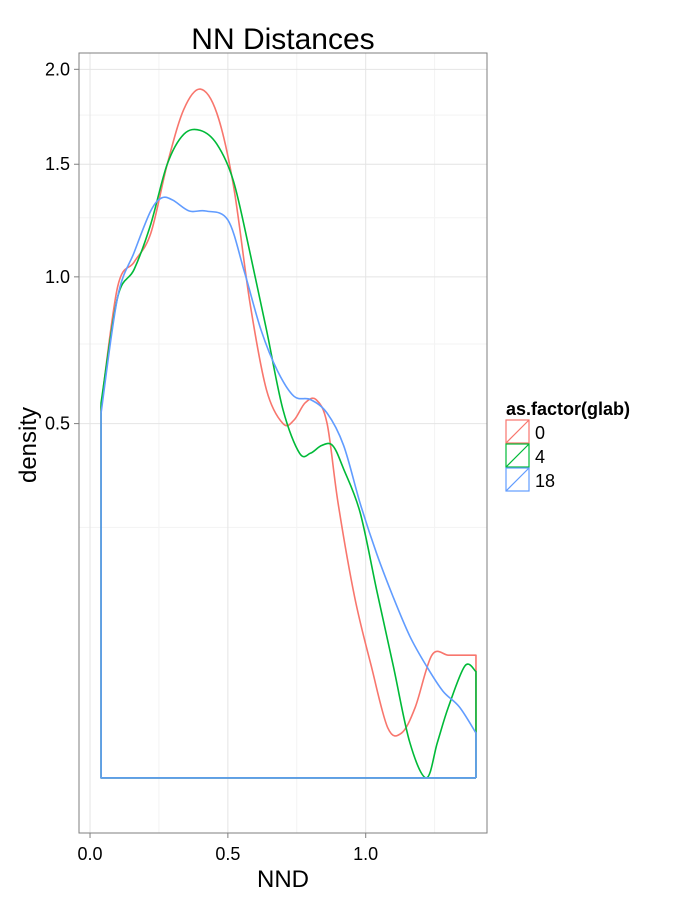 The height and width of the screenshot is (900, 700). What do you see at coordinates (90, 854) in the screenshot?
I see `x-tick-label: 0.0` at bounding box center [90, 854].